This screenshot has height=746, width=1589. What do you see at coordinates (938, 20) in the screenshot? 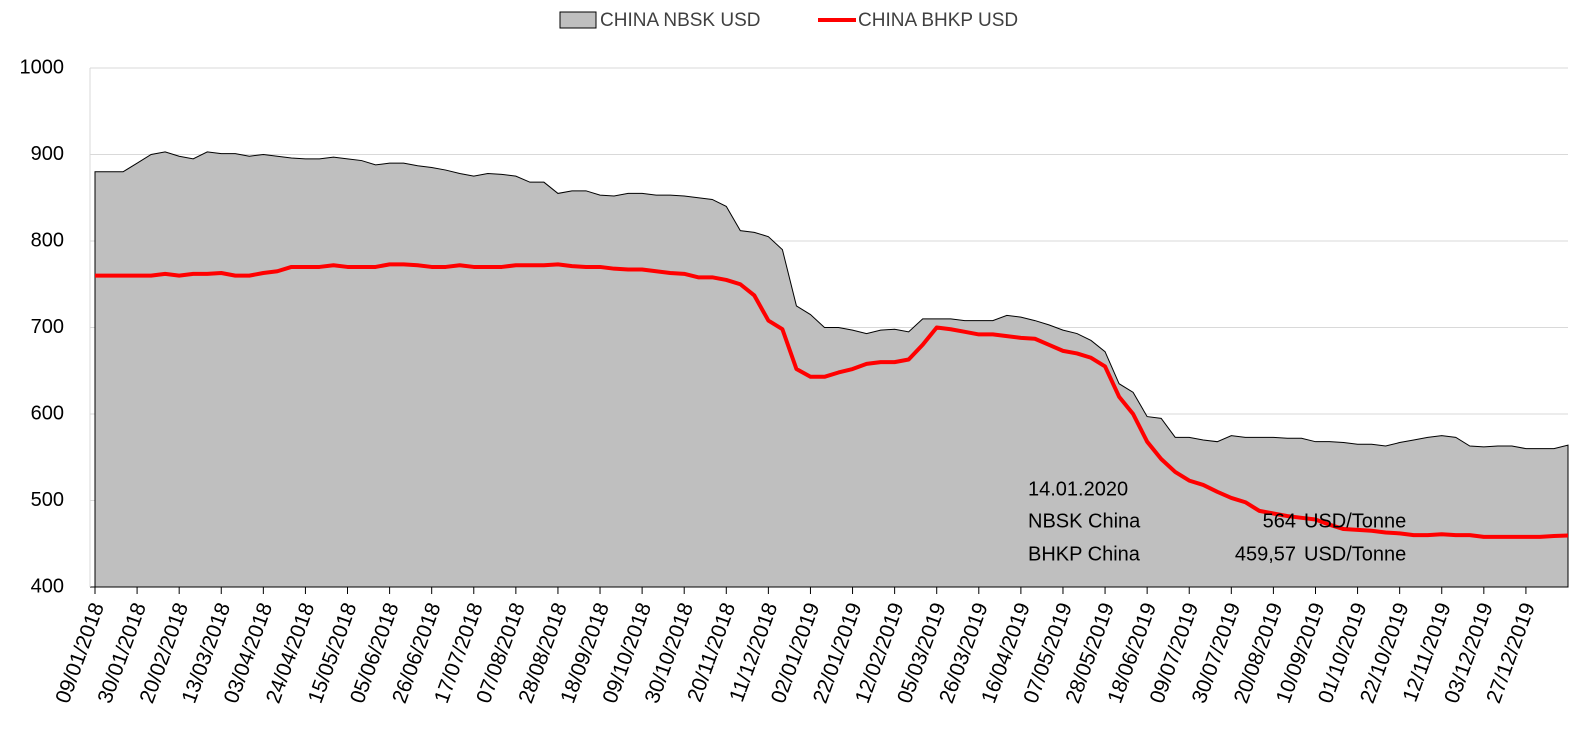
I see `legend-label: CHINA BHKP USD` at bounding box center [938, 20].